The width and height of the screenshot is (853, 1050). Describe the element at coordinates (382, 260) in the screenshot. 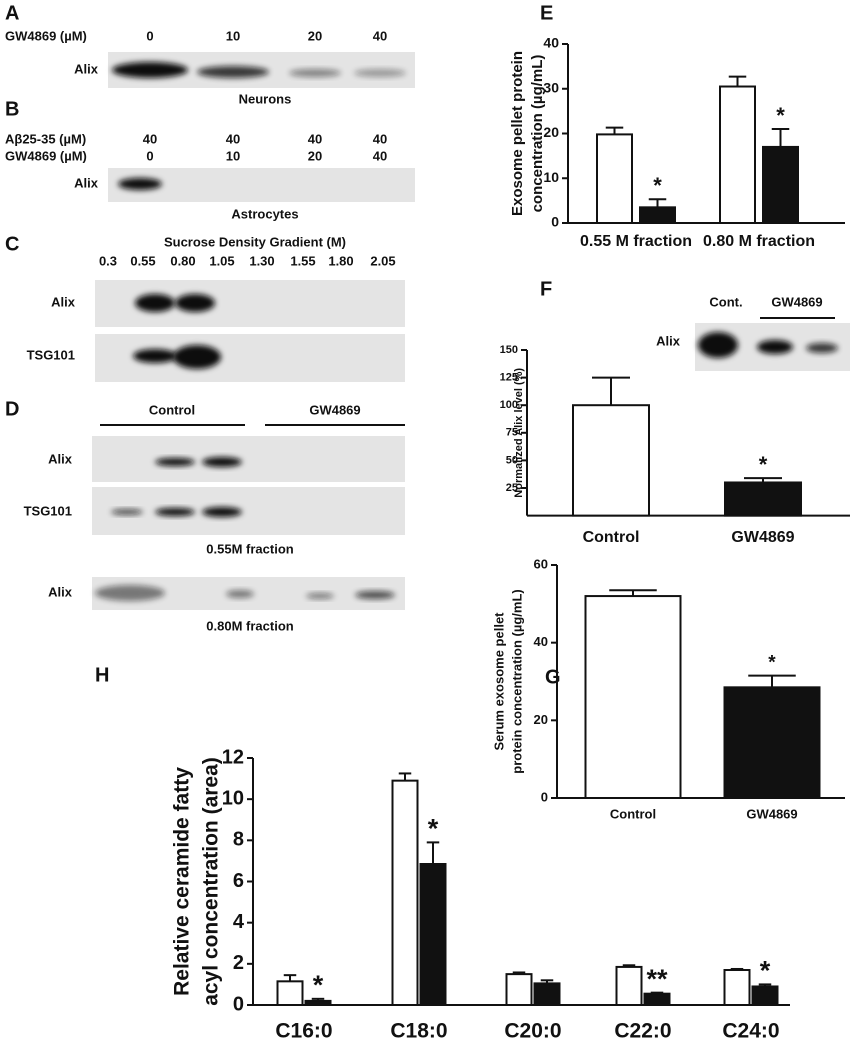

I see `lane-label: 2.05` at that location.